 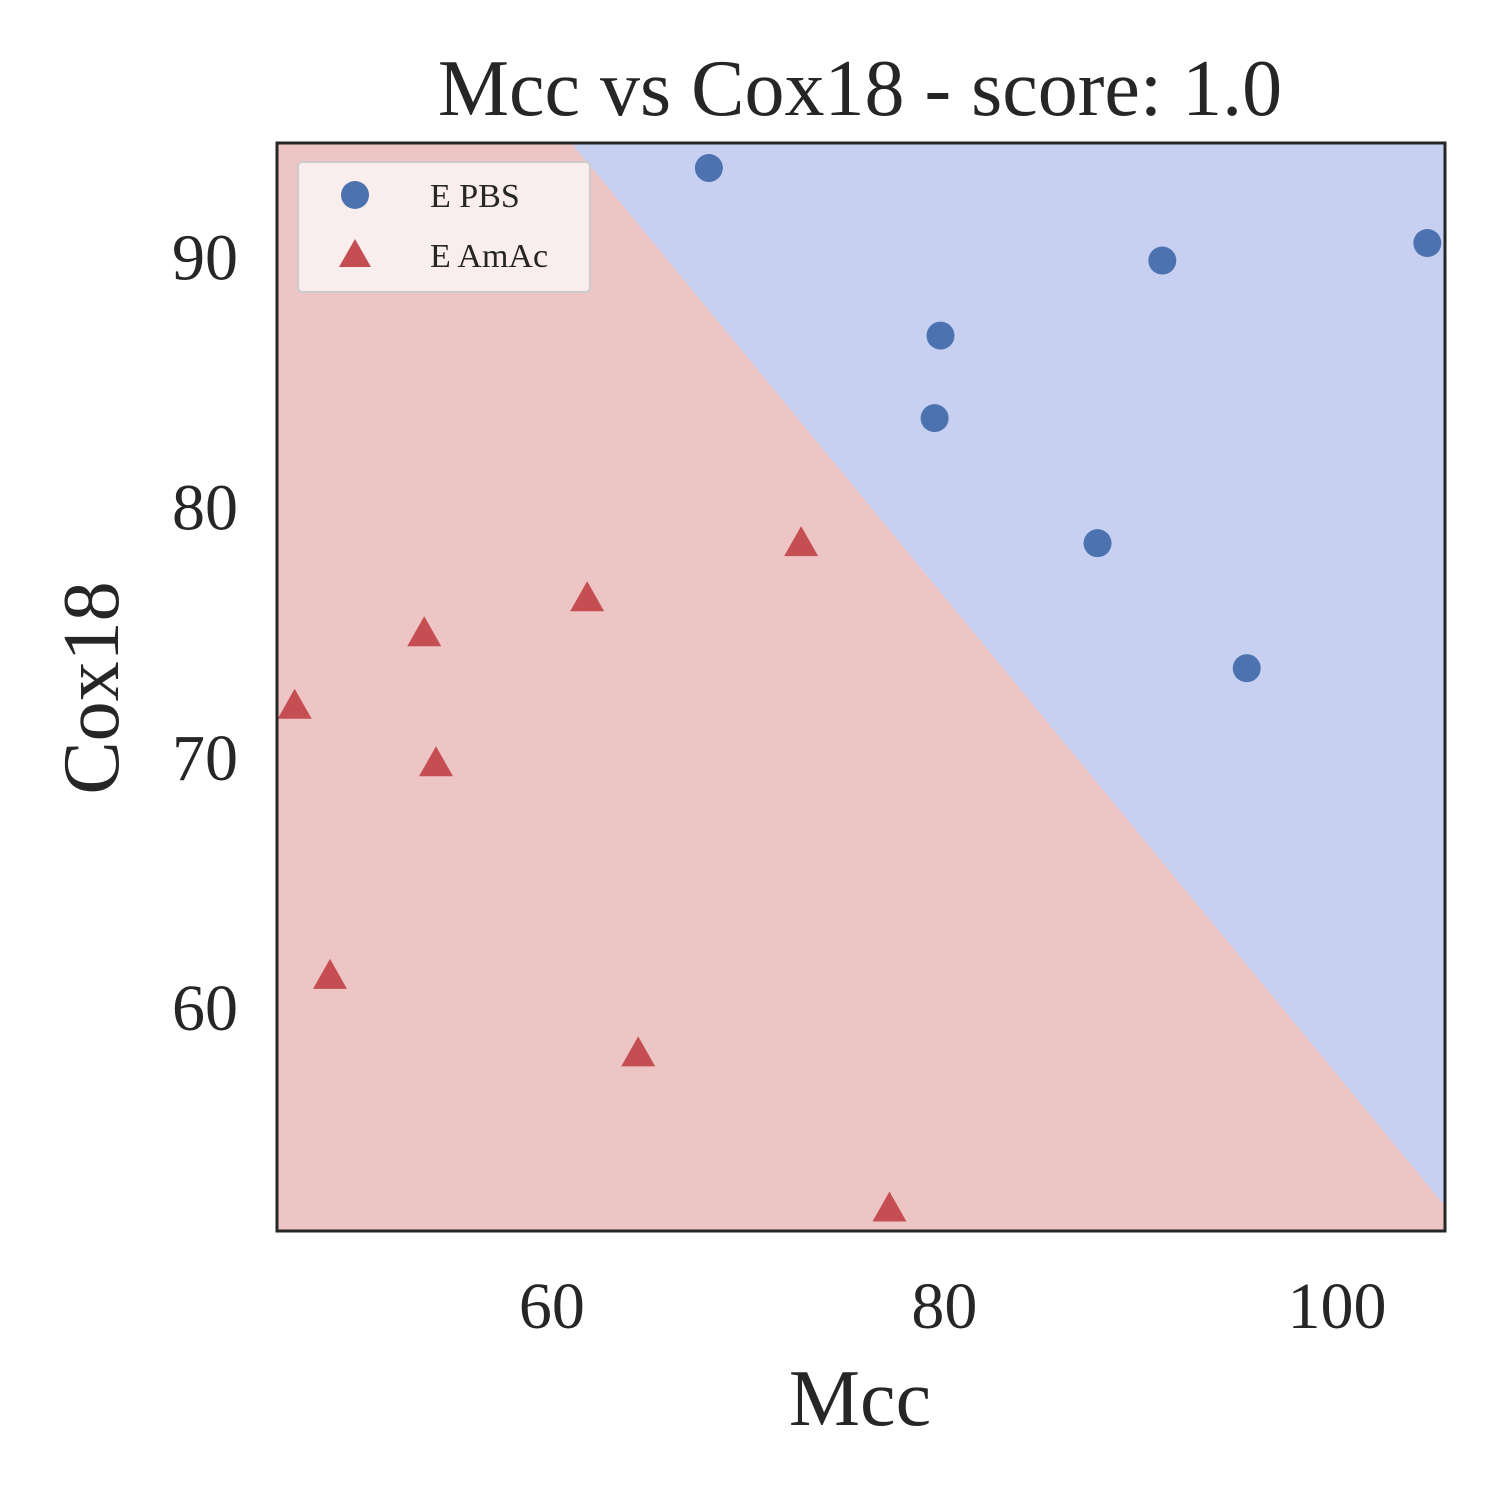 What do you see at coordinates (92, 687) in the screenshot?
I see `y-axis-label: Cox18` at bounding box center [92, 687].